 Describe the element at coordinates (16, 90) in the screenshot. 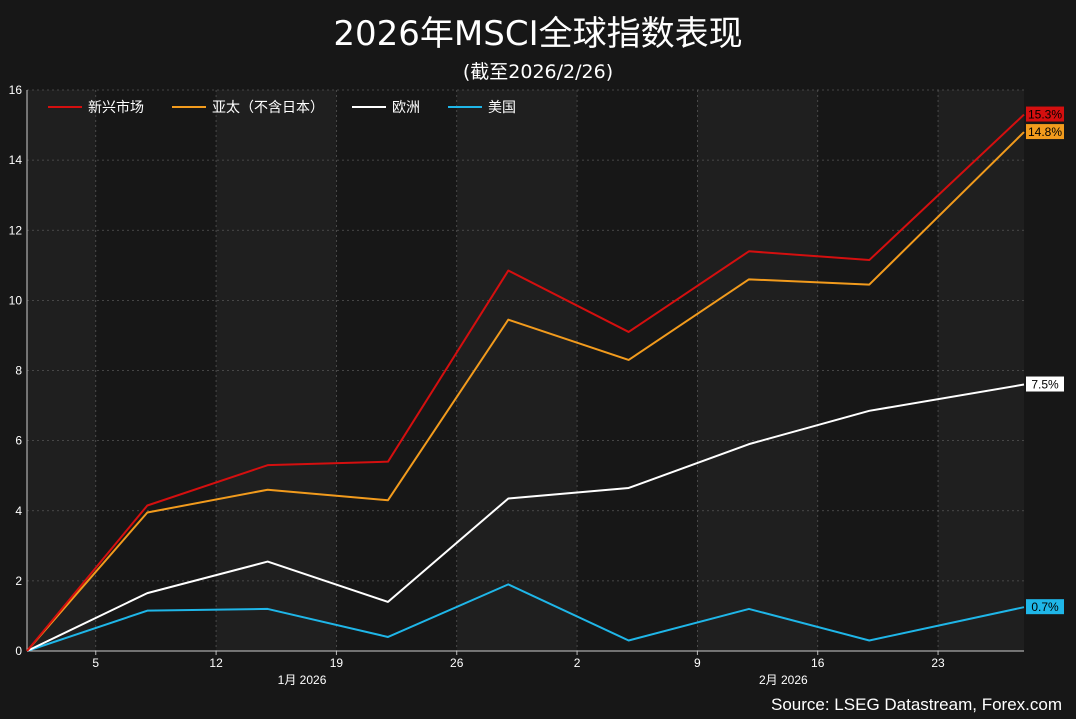

I see `y-tick-label: 16` at that location.